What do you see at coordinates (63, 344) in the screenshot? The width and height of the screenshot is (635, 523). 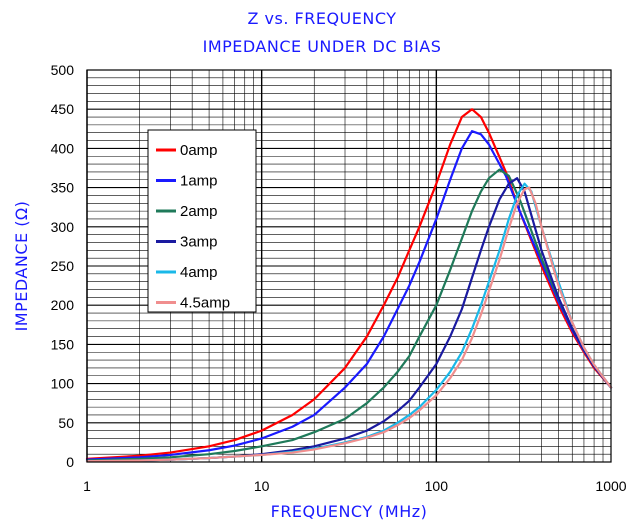 I see `y-tick-label: 150` at bounding box center [63, 344].